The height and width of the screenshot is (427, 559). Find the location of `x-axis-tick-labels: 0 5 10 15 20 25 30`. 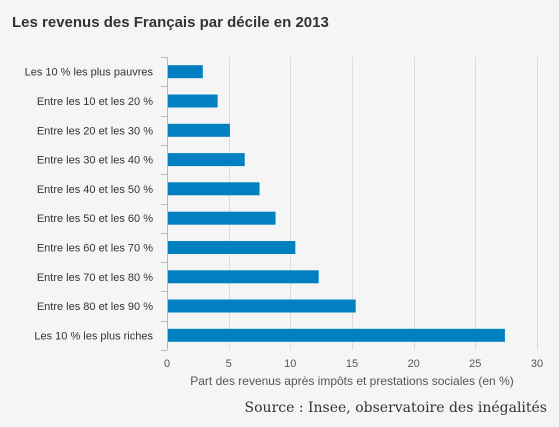

x-axis-tick-labels: 0 5 10 15 20 25 30 is located at coordinates (353, 364).